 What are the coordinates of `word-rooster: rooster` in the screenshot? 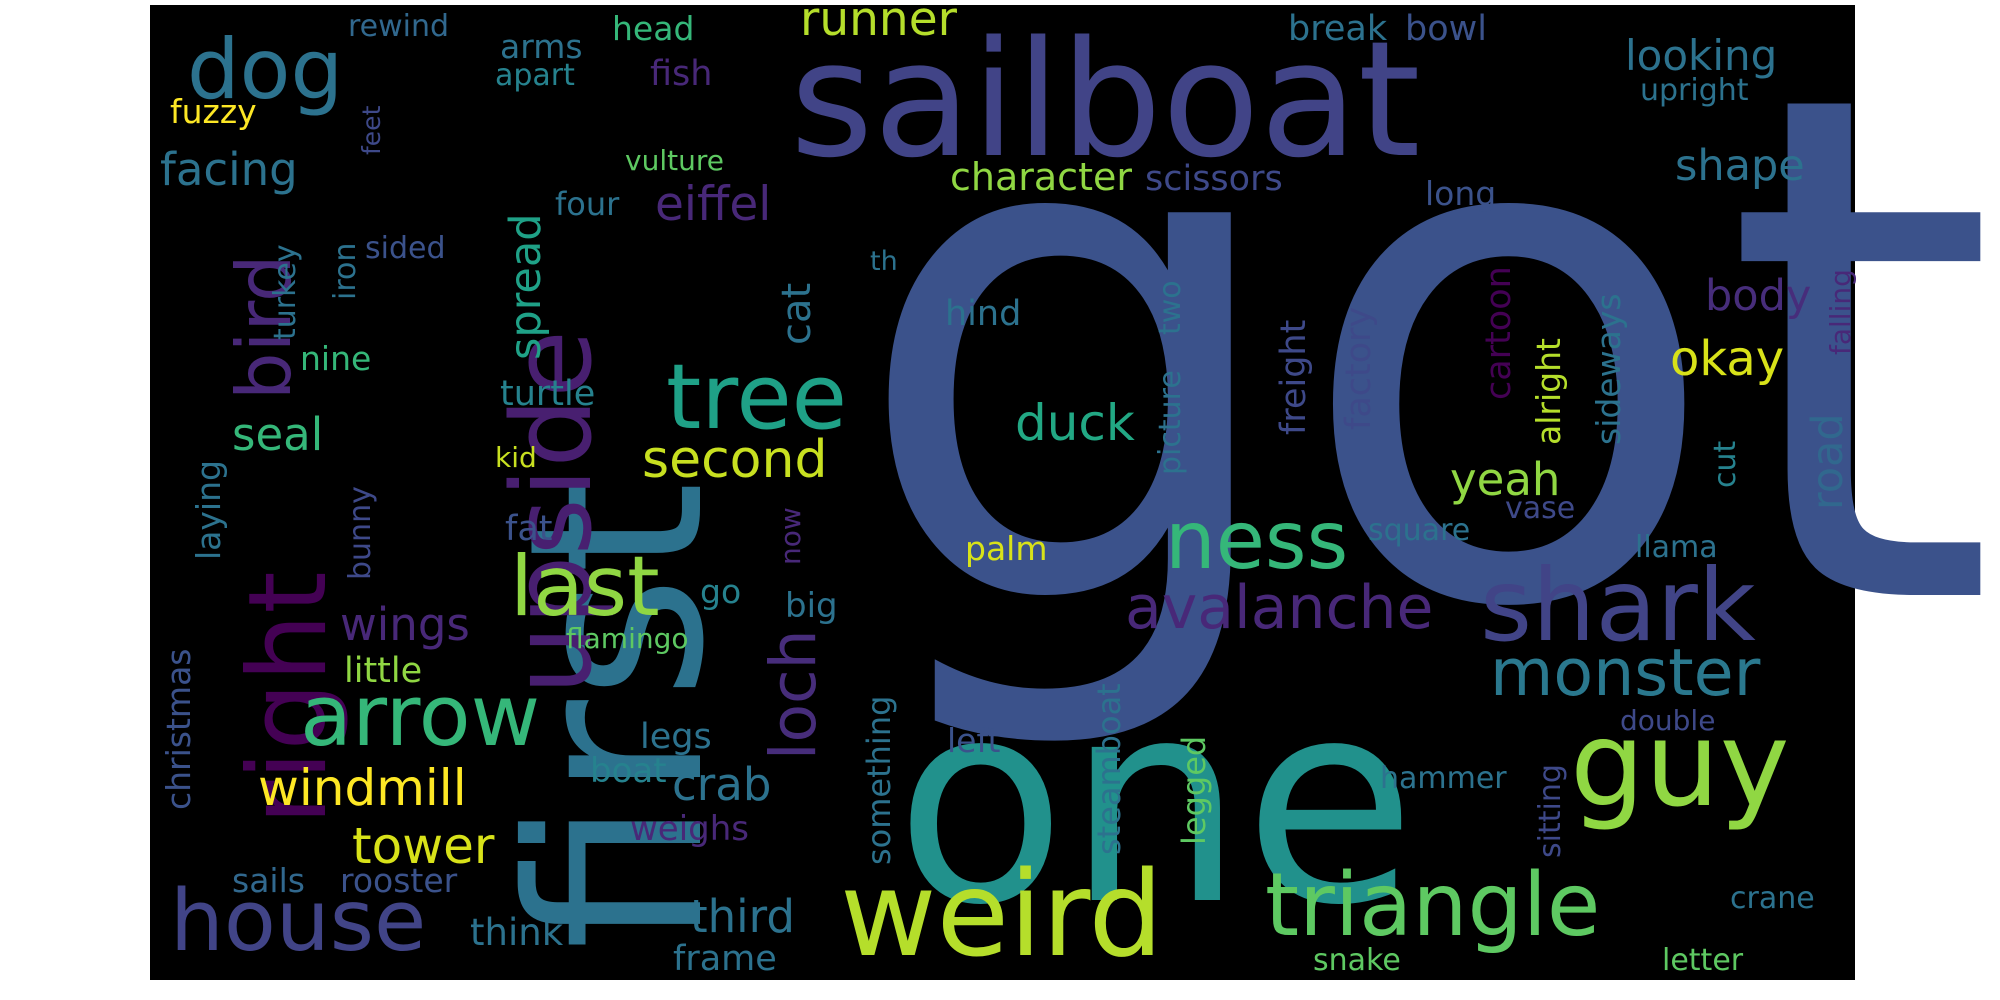 It's located at (399, 880).